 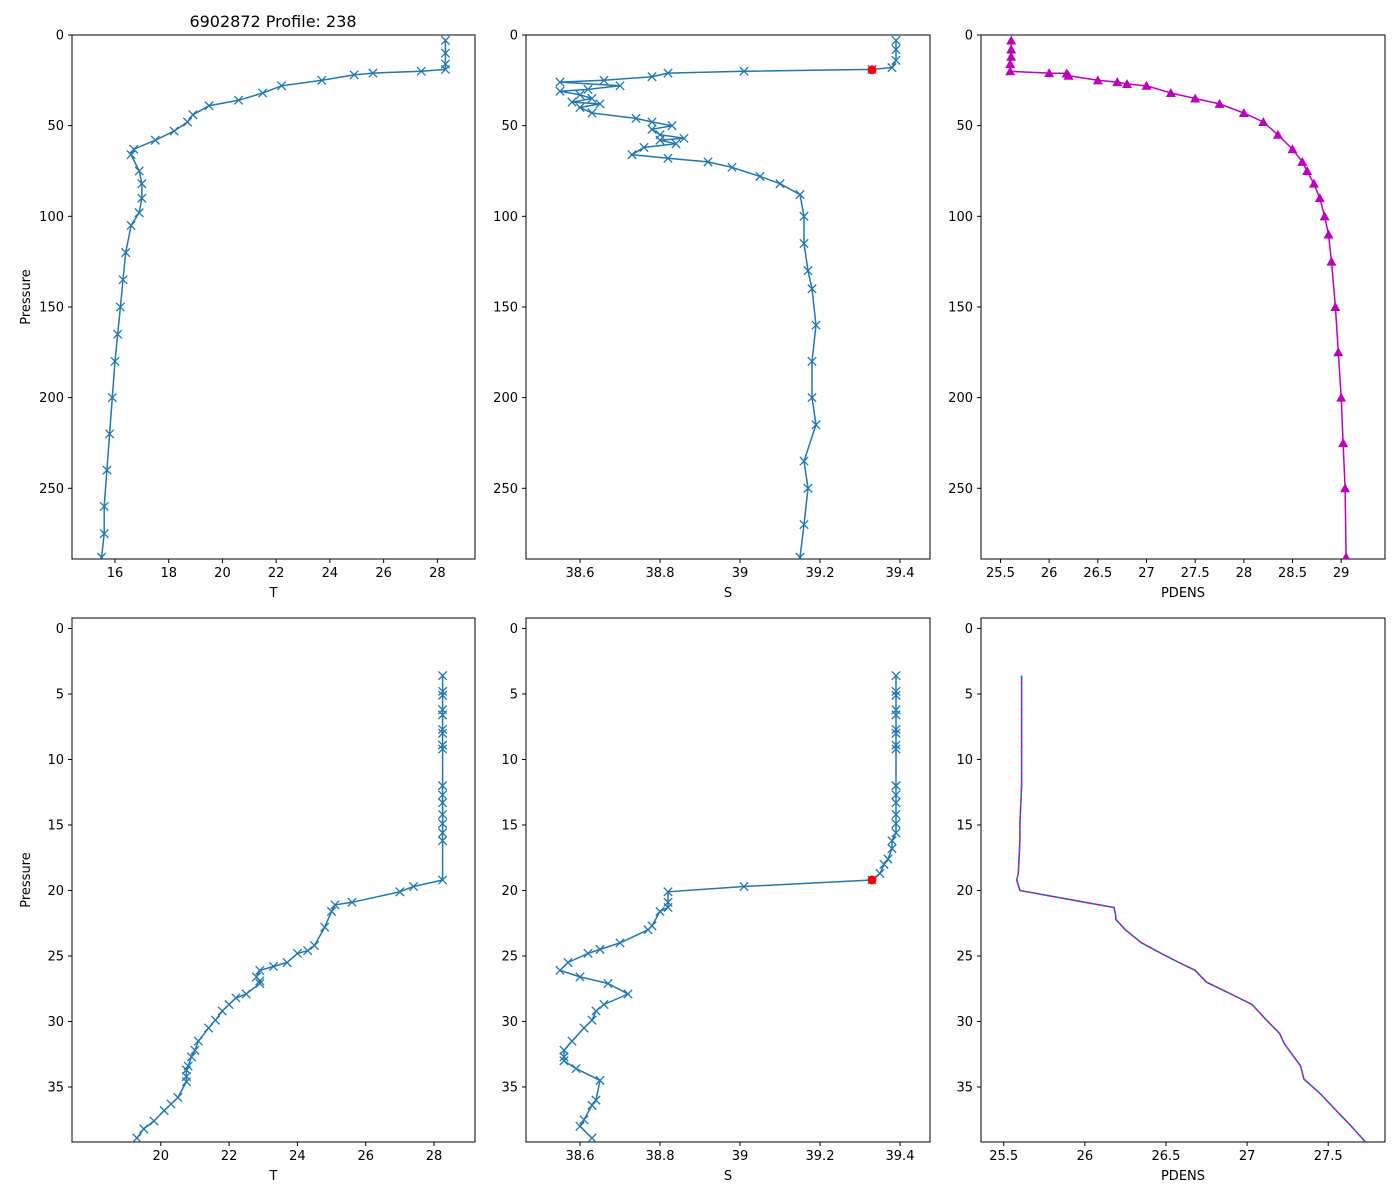 What do you see at coordinates (740, 573) in the screenshot?
I see `x-tick-label: 39` at bounding box center [740, 573].